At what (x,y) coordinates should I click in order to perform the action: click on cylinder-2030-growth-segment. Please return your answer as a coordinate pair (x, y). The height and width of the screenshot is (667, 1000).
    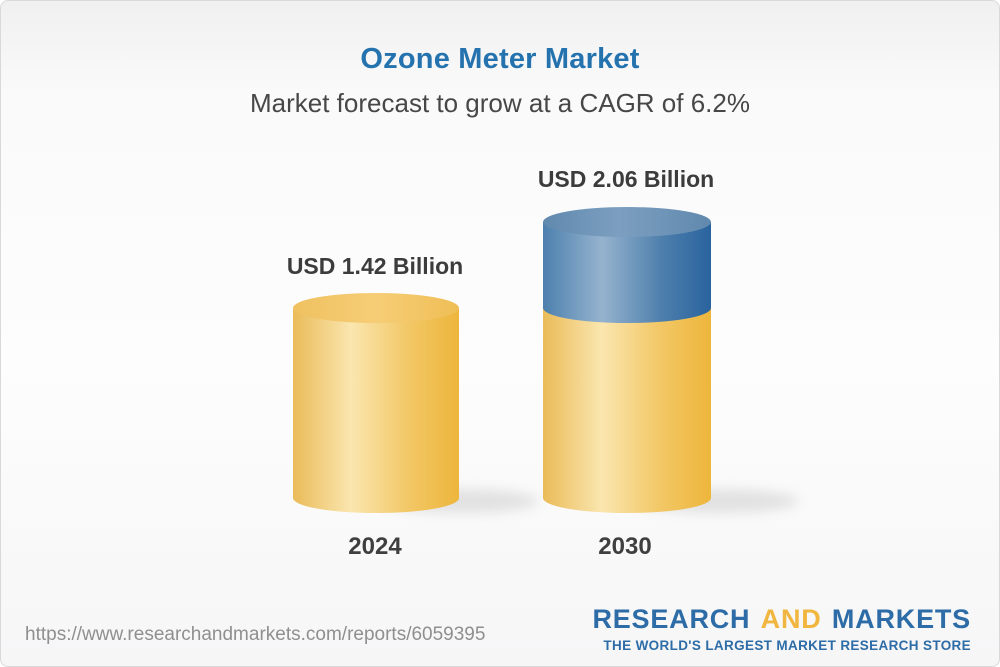
    Looking at the image, I should click on (627, 272).